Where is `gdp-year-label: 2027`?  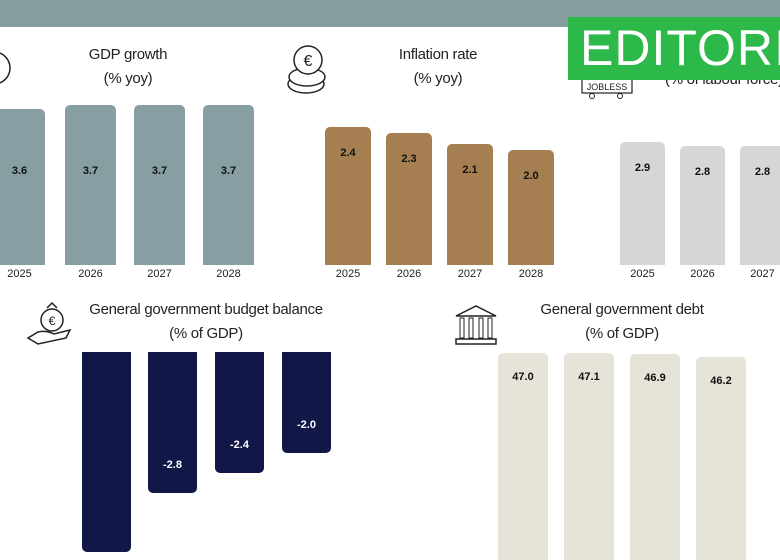
gdp-year-label: 2027 is located at coordinates (159, 274).